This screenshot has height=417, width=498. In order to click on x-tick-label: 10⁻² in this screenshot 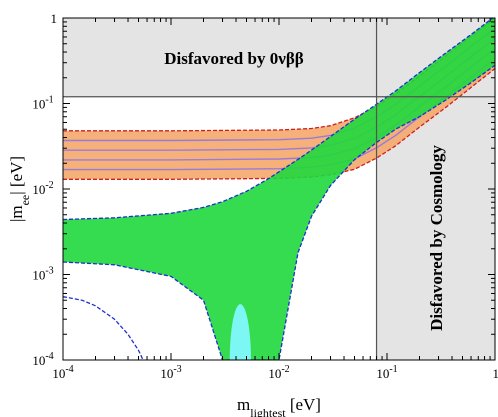, I will do `click(278, 372)`.